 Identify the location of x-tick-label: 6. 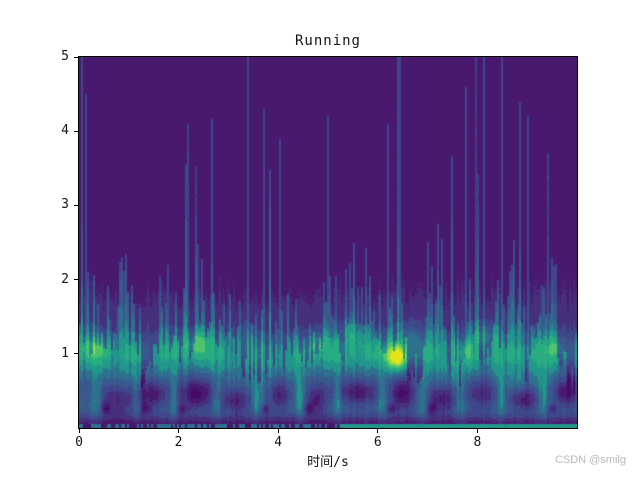
(377, 442).